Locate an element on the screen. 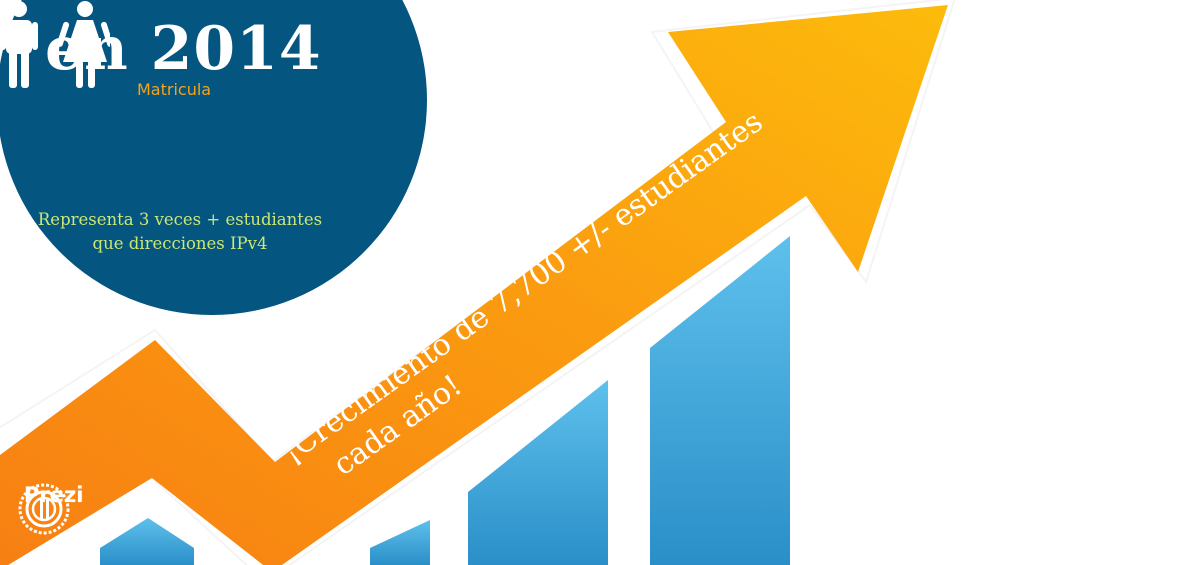 This screenshot has height=565, width=1178. caption-line-1: Representa 3 veces + estudiantes is located at coordinates (180, 219).